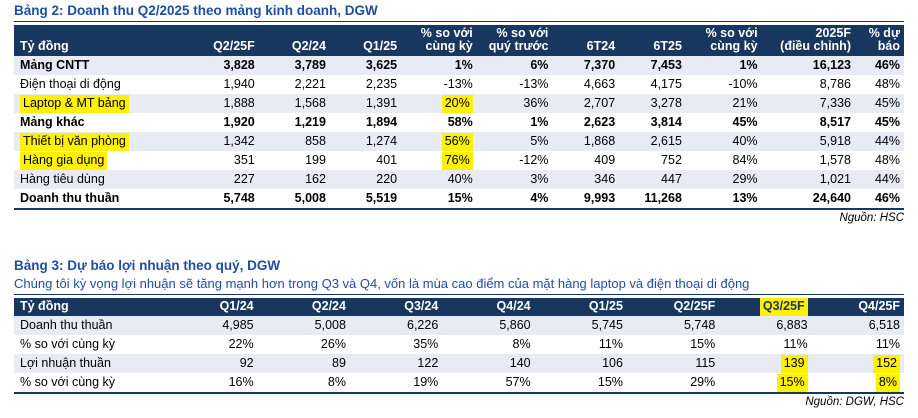 This screenshot has height=418, width=918. I want to click on cell: 11,268, so click(652, 199).